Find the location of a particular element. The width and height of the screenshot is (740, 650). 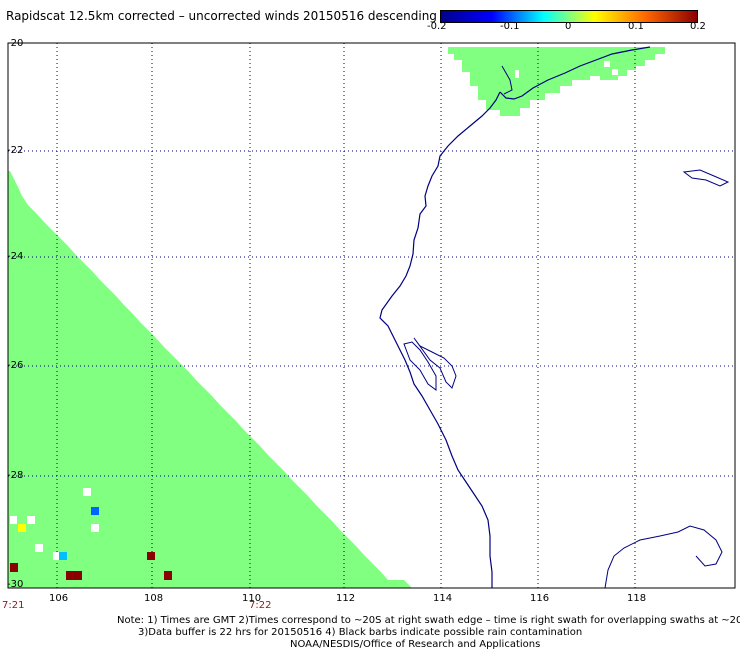

colorbar-label: 0 is located at coordinates (568, 26).